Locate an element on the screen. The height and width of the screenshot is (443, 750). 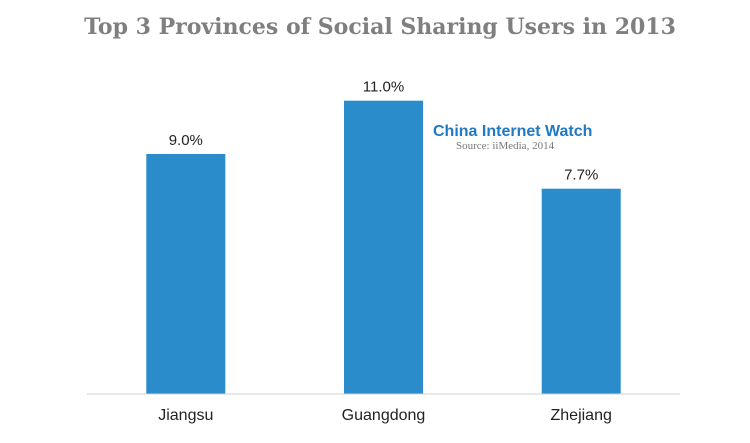
bar-guangdong is located at coordinates (383, 247).